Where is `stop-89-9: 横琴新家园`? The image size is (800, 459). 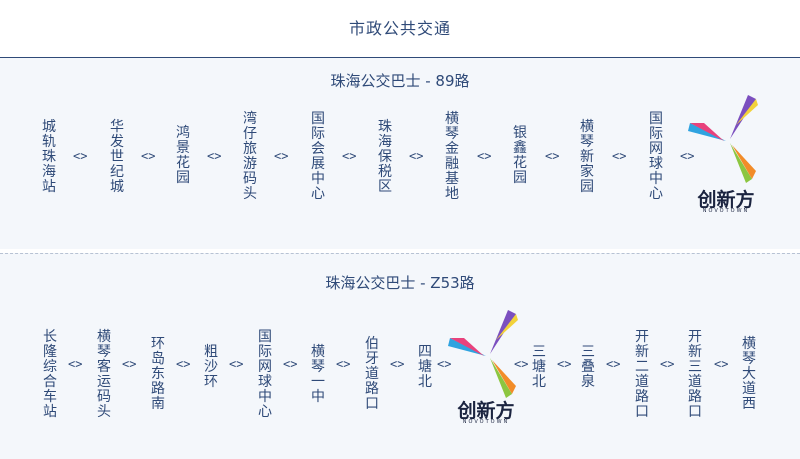 stop-89-9: 横琴新家园 is located at coordinates (587, 157).